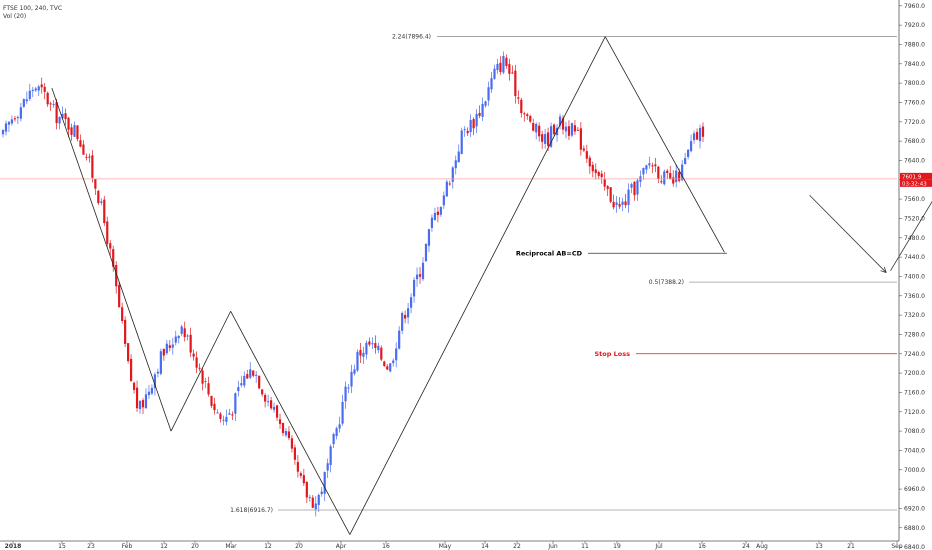 The width and height of the screenshot is (932, 550). Describe the element at coordinates (914, 547) in the screenshot. I see `y-tick-label: 6840.0` at that location.